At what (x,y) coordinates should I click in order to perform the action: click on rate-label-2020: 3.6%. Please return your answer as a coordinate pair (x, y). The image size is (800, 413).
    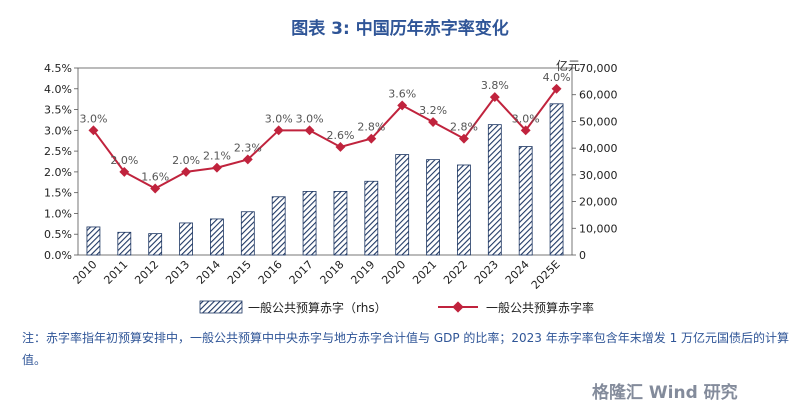
    Looking at the image, I should click on (402, 93).